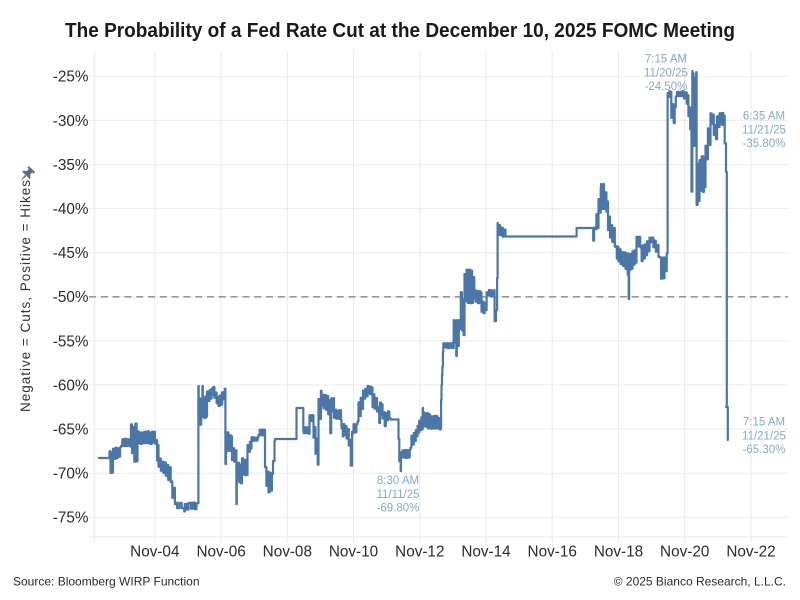 The image size is (800, 600). Describe the element at coordinates (71, 165) in the screenshot. I see `svg-text: -35%` at that location.